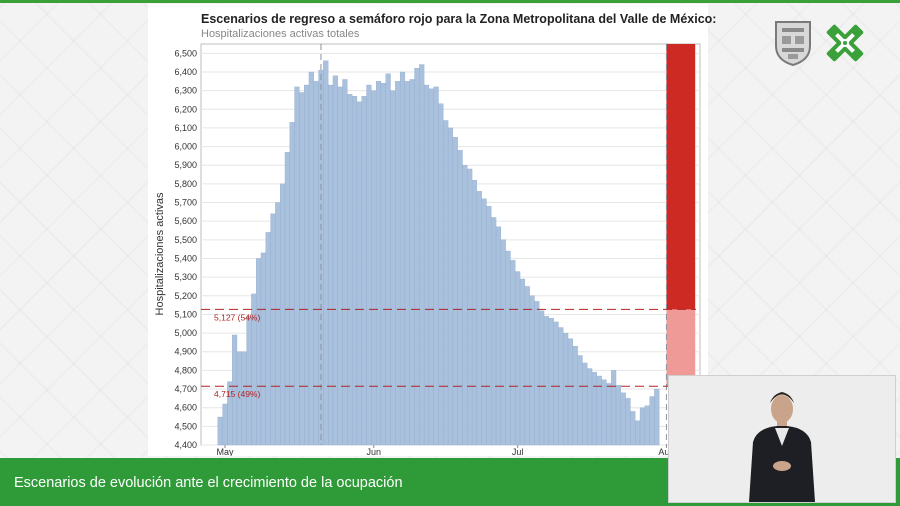 The width and height of the screenshot is (900, 506). I want to click on y-tick-label: 4,400, so click(185, 445).